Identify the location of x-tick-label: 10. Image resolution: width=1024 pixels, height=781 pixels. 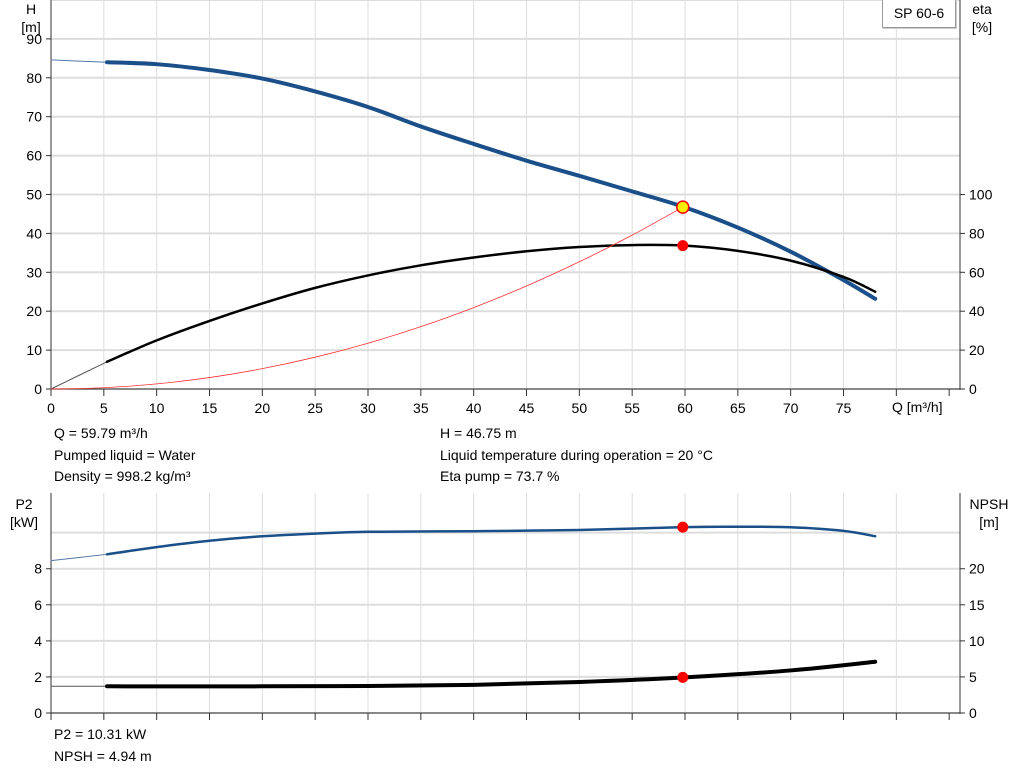
(157, 408).